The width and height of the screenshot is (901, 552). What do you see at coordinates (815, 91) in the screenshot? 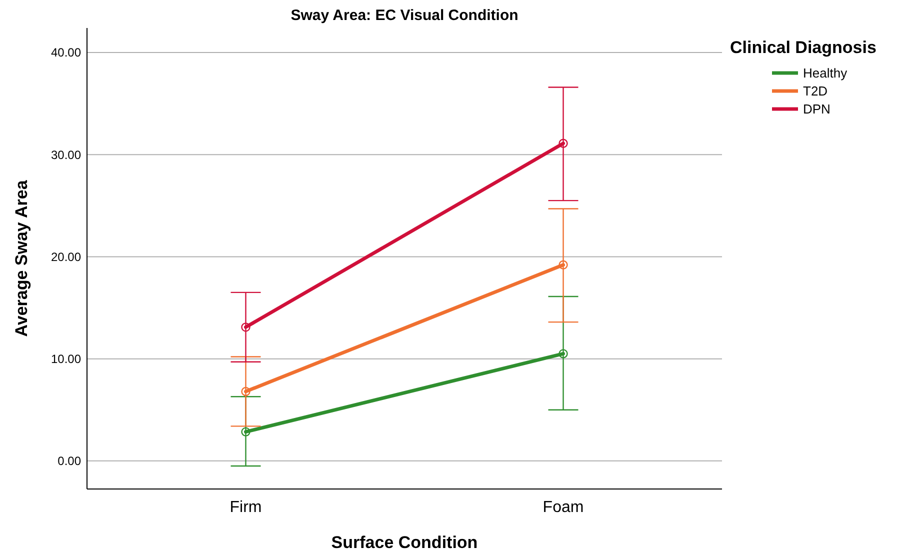
I see `legend-label: T2D` at bounding box center [815, 91].